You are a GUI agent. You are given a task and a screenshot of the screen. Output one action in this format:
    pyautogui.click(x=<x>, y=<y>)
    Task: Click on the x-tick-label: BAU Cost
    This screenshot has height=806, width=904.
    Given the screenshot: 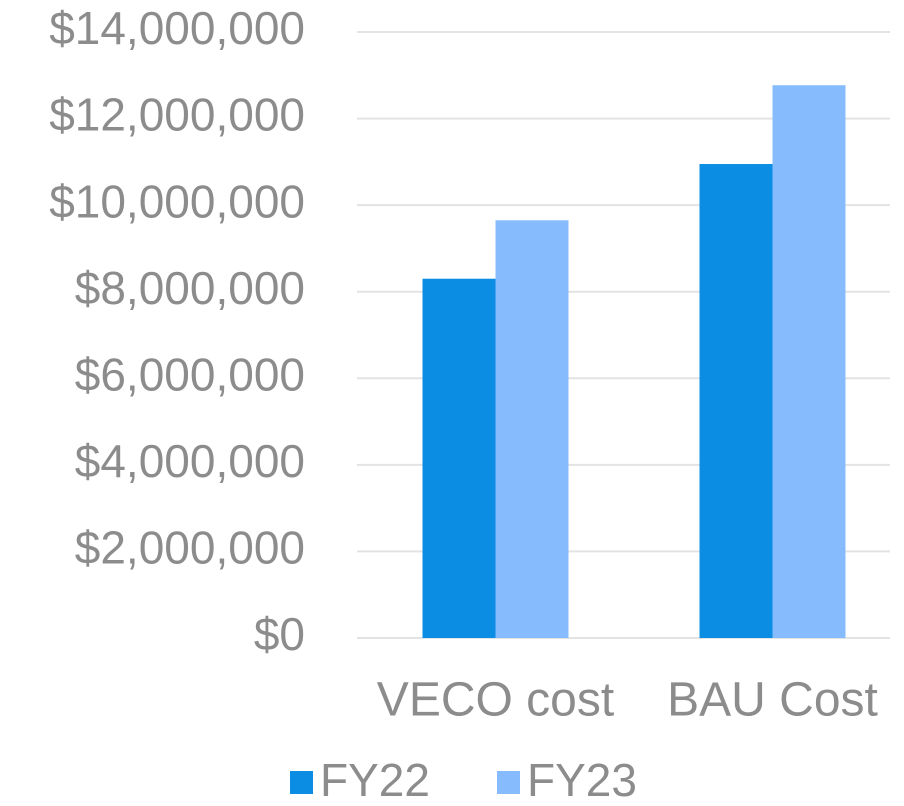 What is the action you would take?
    pyautogui.click(x=772, y=700)
    